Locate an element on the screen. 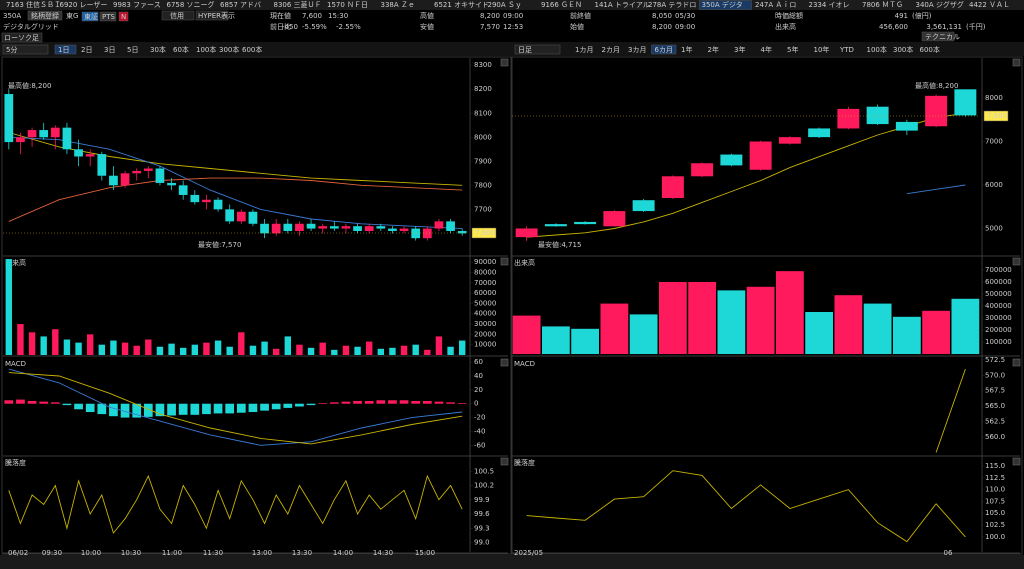 The height and width of the screenshot is (569, 1024). tab: 350A デジタ is located at coordinates (722, 4).